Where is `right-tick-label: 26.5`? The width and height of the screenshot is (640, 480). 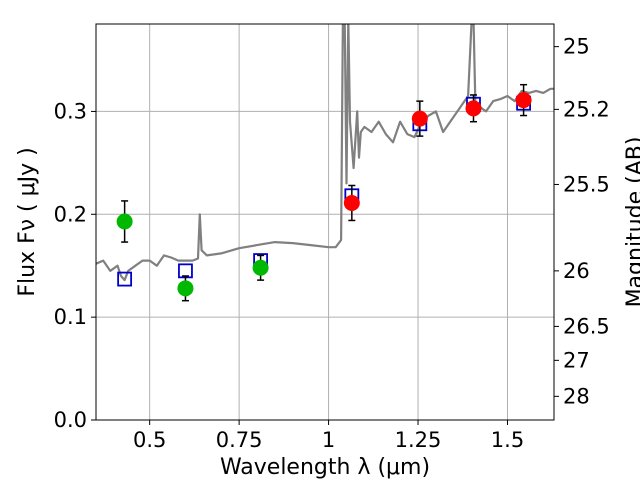 right-tick-label: 26.5 is located at coordinates (586, 326).